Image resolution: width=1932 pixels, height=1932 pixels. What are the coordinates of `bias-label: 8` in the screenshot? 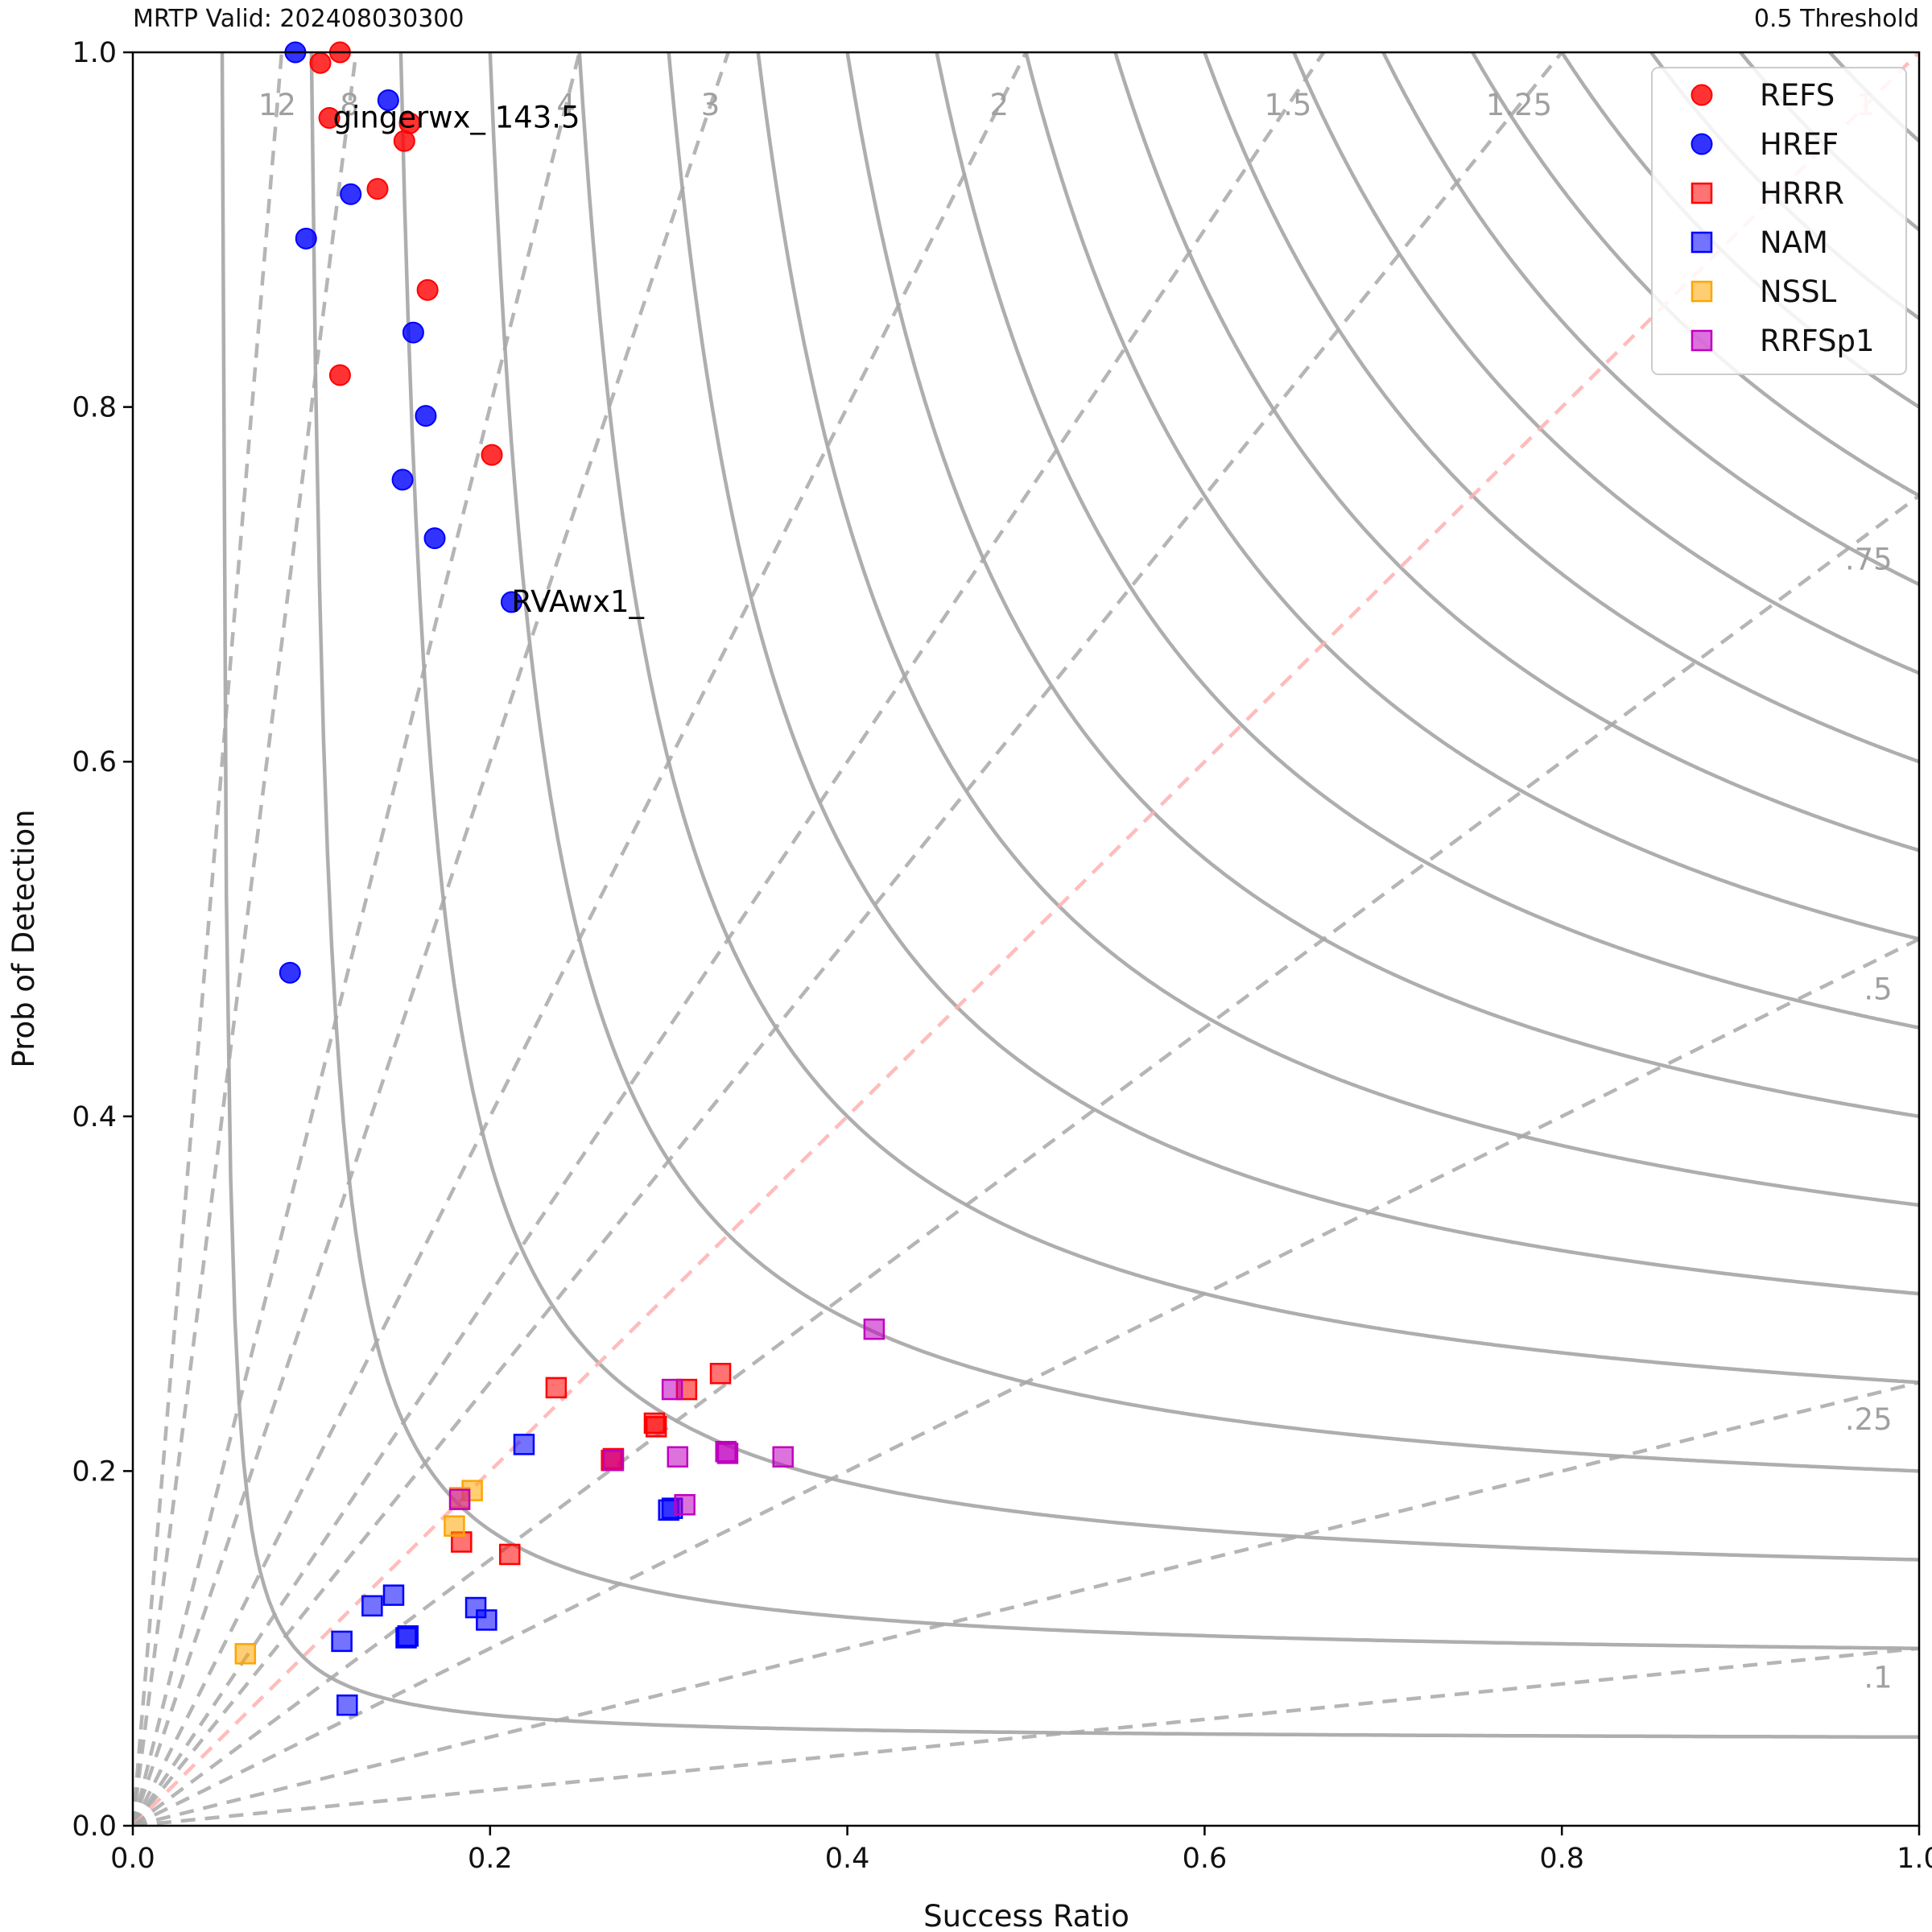 It's located at (349, 105).